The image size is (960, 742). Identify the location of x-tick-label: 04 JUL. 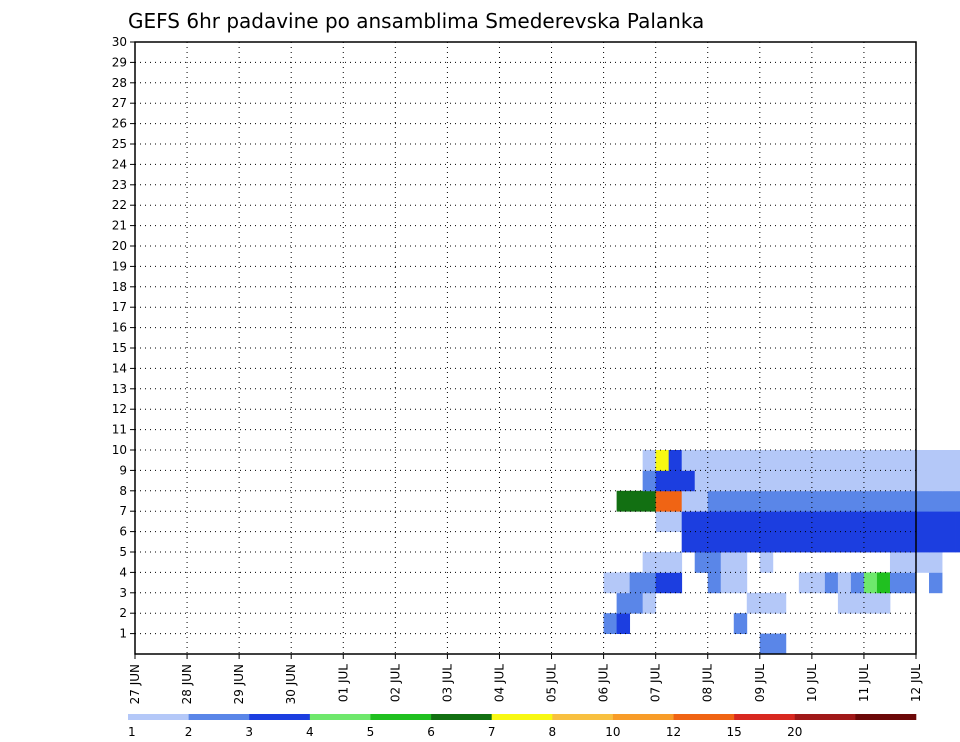
(499, 683).